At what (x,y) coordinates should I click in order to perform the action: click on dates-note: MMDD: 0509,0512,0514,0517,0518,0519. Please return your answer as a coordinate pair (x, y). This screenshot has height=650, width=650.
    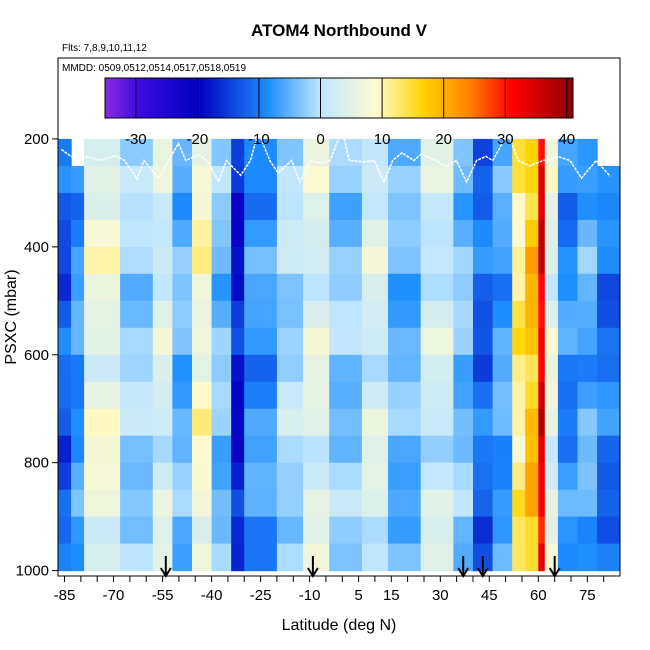
    Looking at the image, I should click on (154, 68).